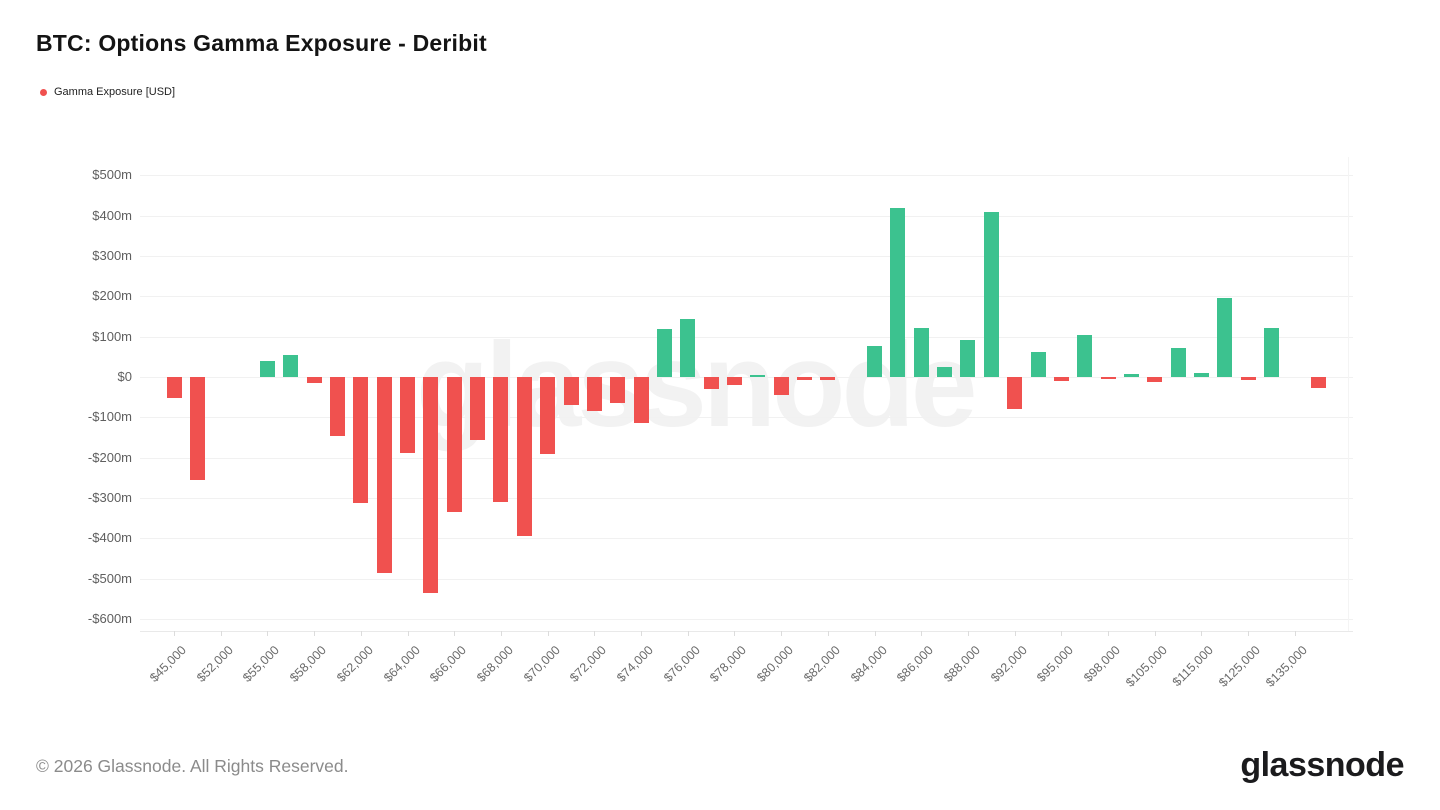  Describe the element at coordinates (192, 766) in the screenshot. I see `copyright-text: © 2026 Glassnode. All Rights Reserved.` at that location.